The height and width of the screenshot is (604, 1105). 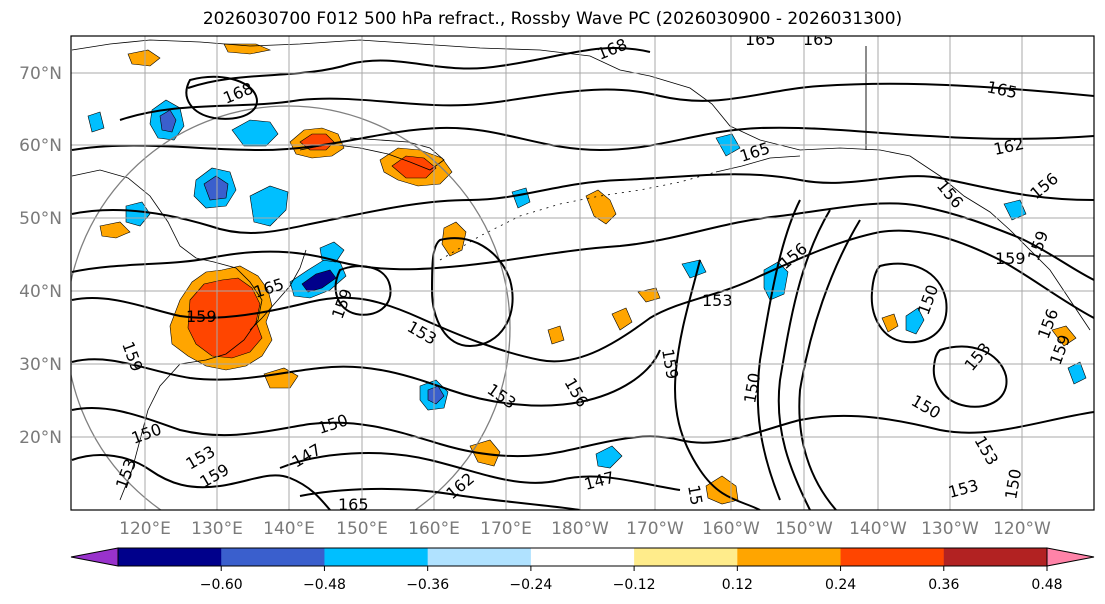 What do you see at coordinates (695, 494) in the screenshot?
I see `contour-label: 15` at bounding box center [695, 494].